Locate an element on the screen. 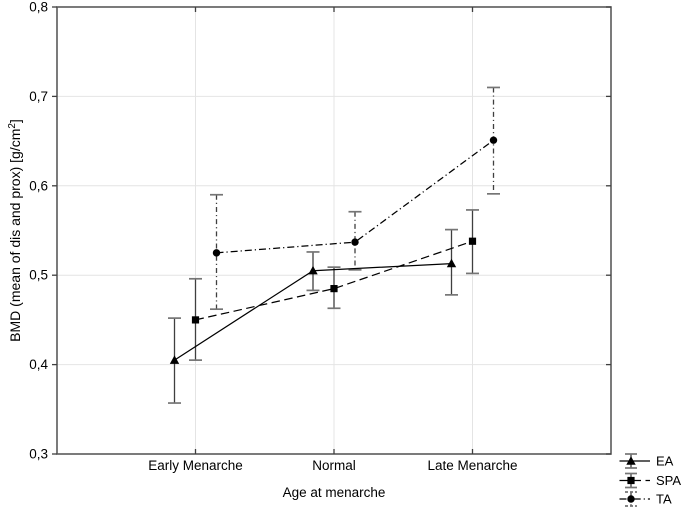  legend-entry-TA: TA is located at coordinates (645, 499).